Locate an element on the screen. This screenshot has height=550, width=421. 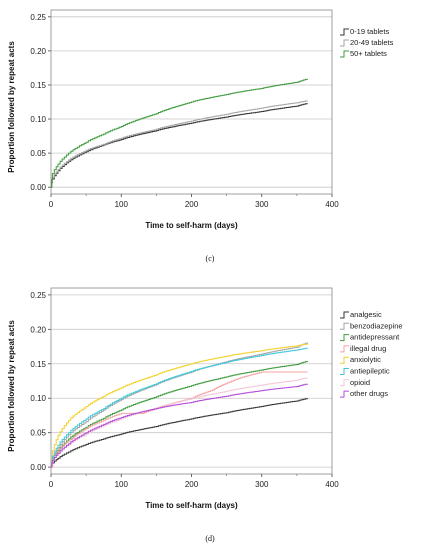
series-line-0-19-tablets is located at coordinates (179, 145).